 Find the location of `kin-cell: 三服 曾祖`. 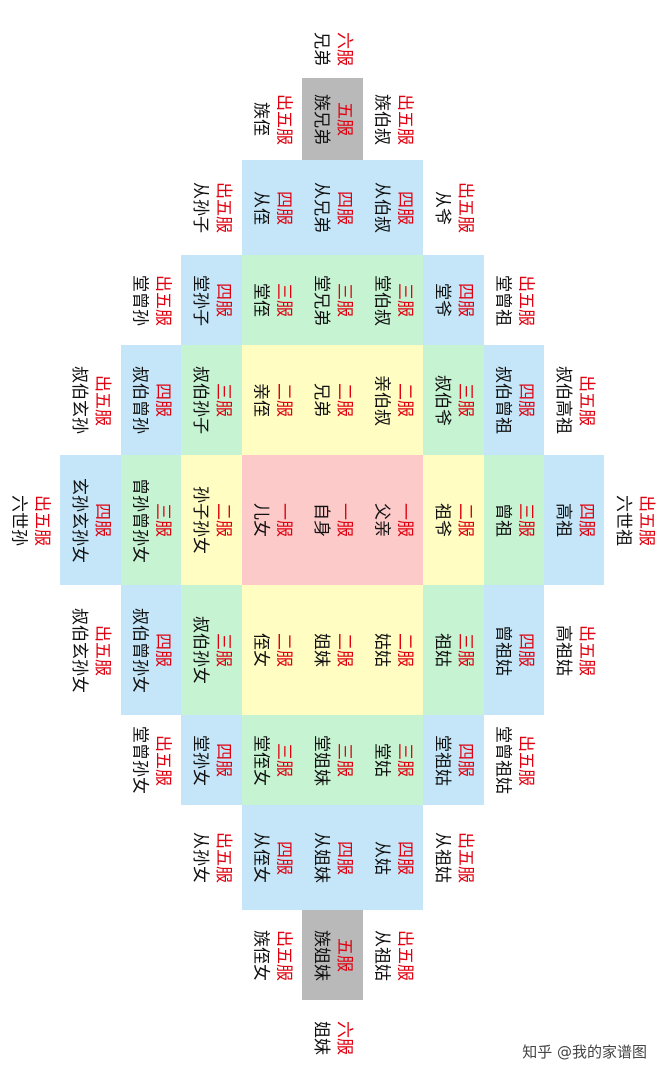

kin-cell: 三服 曾祖 is located at coordinates (514, 520).